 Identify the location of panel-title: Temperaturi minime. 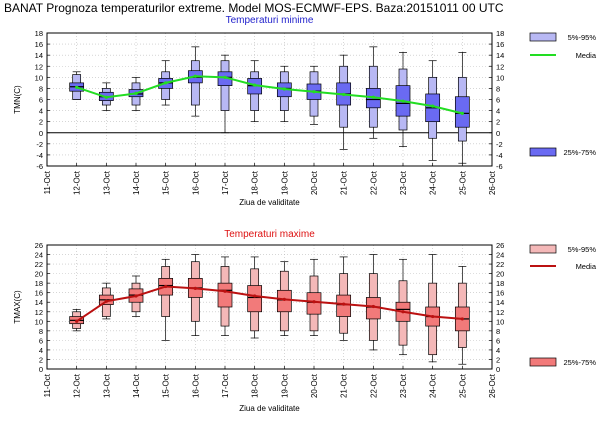
(270, 20).